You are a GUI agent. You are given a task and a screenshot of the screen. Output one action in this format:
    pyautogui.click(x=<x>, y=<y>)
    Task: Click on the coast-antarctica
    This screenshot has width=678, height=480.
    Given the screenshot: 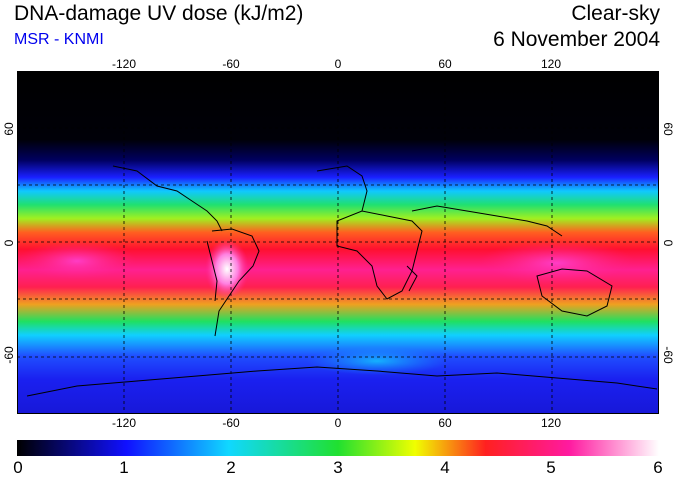 What is the action you would take?
    pyautogui.click(x=342, y=381)
    